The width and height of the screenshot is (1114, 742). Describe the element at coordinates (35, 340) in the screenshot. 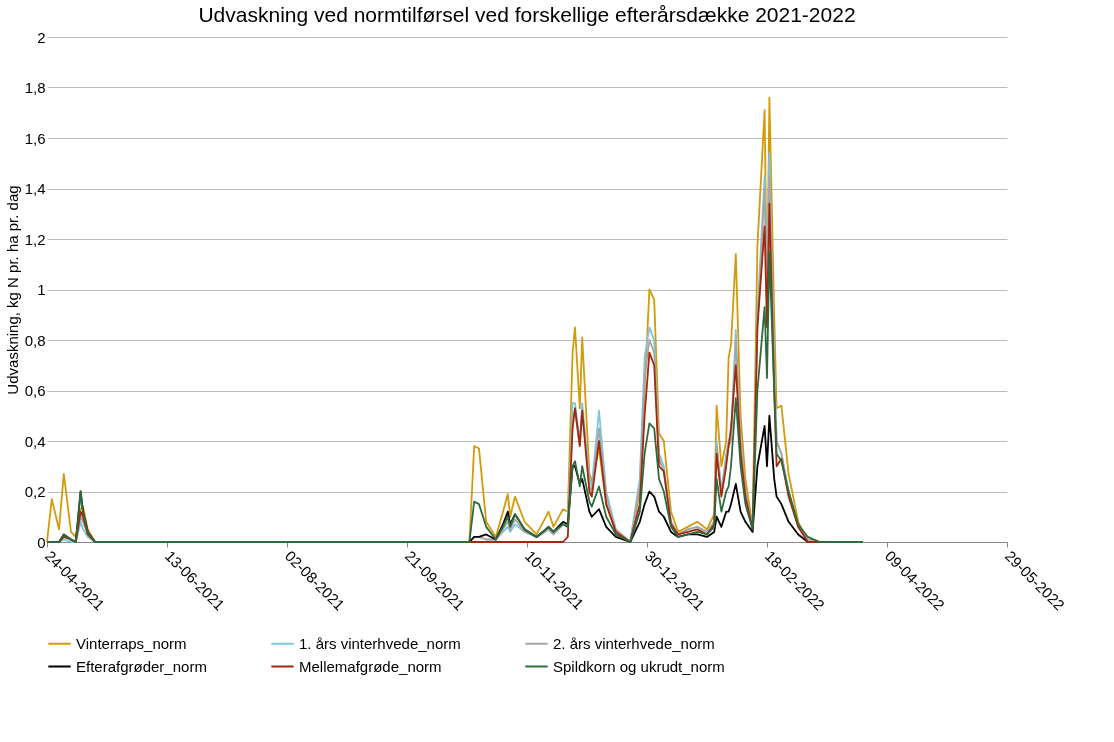

I see `y-tick-label: 0,8` at that location.